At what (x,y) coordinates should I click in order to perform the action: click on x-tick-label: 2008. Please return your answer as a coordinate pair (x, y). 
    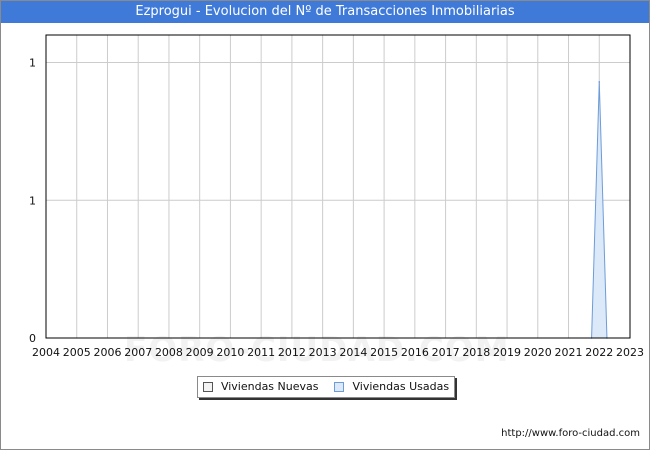
    Looking at the image, I should click on (169, 352).